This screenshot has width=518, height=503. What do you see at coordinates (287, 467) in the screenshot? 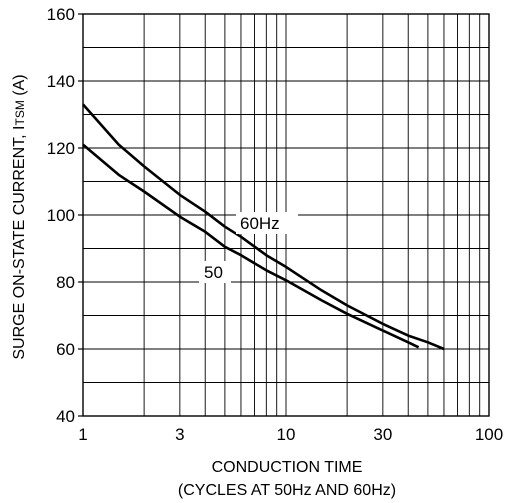
I see `x-axis-label: CONDUCTION TIME` at bounding box center [287, 467].